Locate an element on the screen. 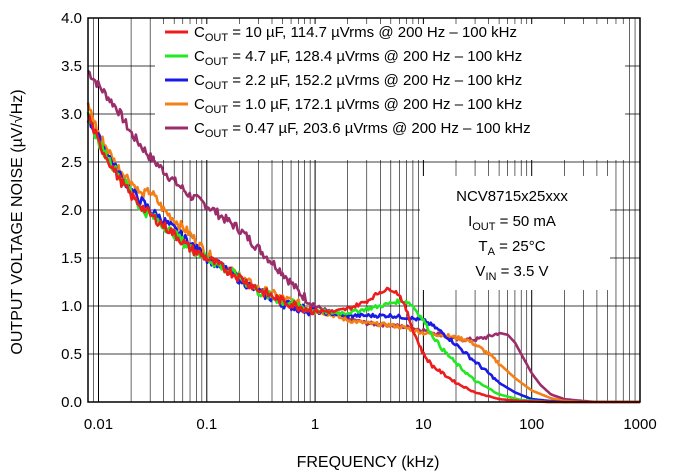 The height and width of the screenshot is (472, 675). y-tick-label: 0.0 is located at coordinates (71, 402).